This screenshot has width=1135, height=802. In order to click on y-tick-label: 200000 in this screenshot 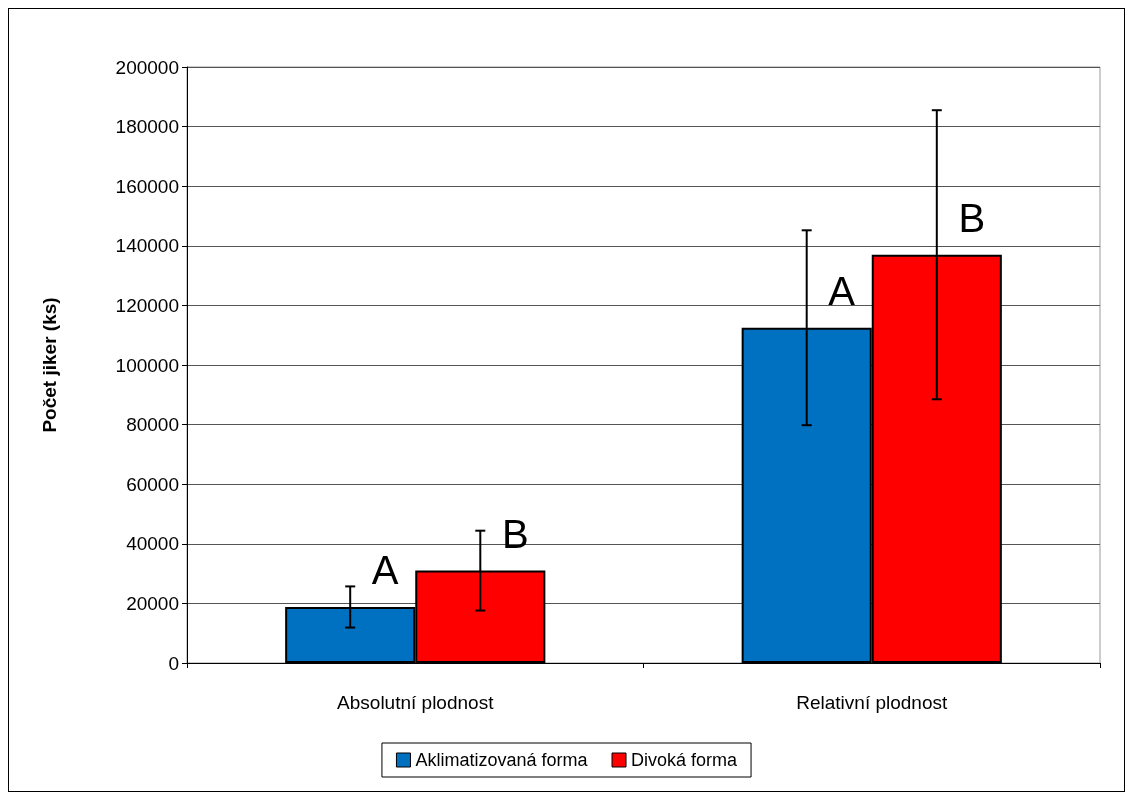, I will do `click(147, 67)`.